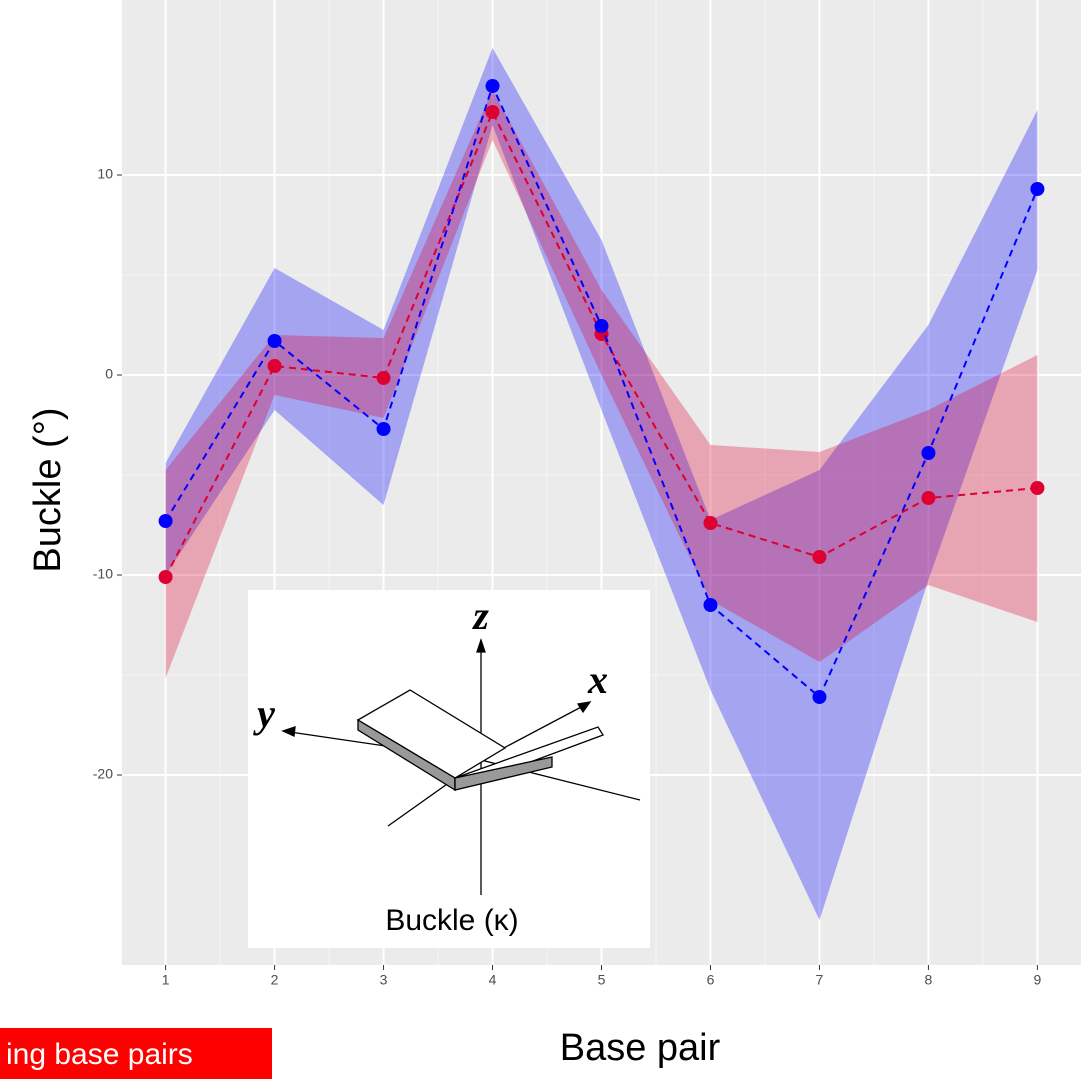  Describe the element at coordinates (820, 980) in the screenshot. I see `x-tick-label: 7` at that location.